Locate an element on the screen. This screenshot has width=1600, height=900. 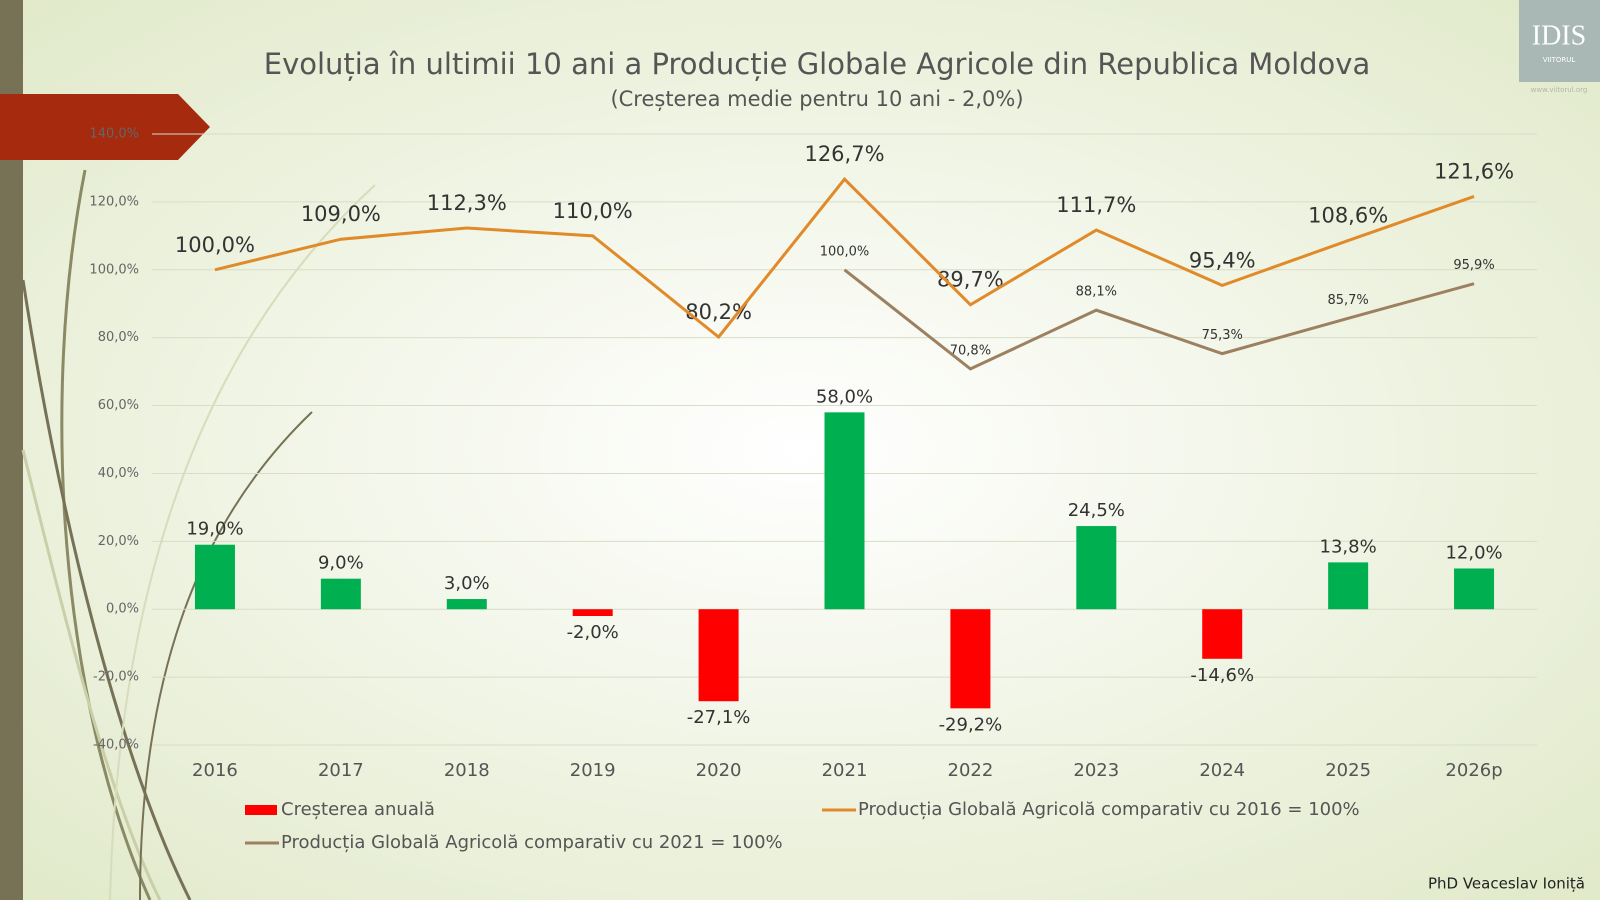
x-tick-label: 2023 is located at coordinates (1096, 770).